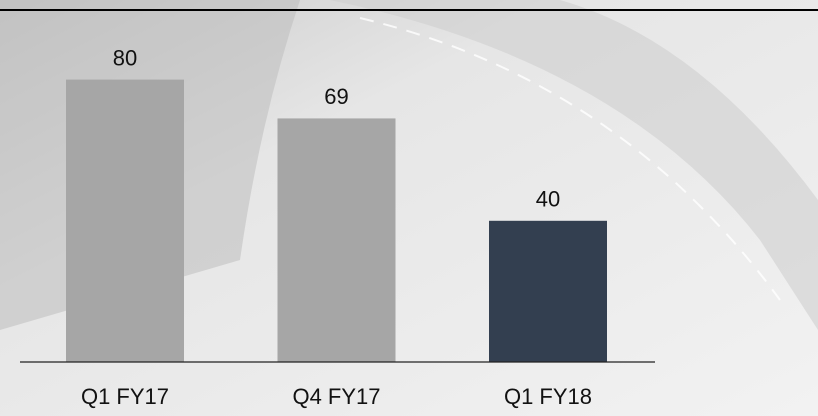 Image resolution: width=818 pixels, height=416 pixels. What do you see at coordinates (336, 96) in the screenshot?
I see `value-label: 69` at bounding box center [336, 96].